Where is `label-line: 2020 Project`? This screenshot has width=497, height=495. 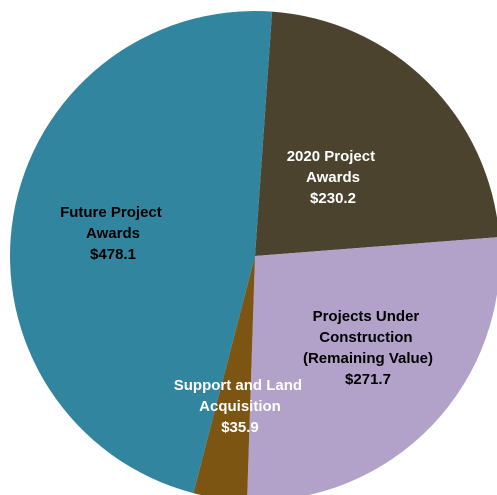
label-line: 2020 Project is located at coordinates (333, 156).